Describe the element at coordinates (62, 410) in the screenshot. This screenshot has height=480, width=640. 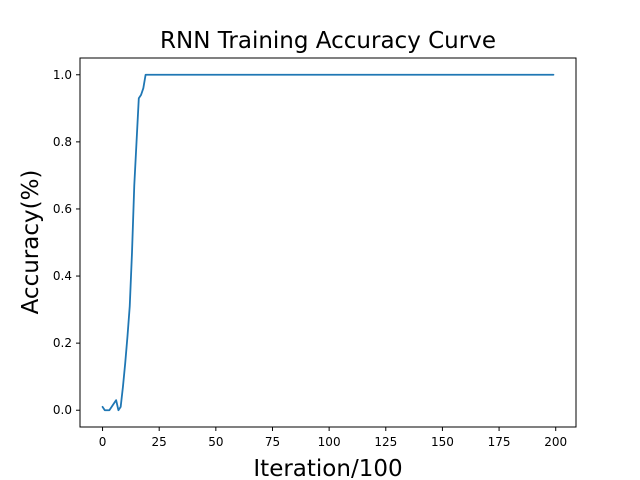
I see `y-tick-label: 0.0` at that location.